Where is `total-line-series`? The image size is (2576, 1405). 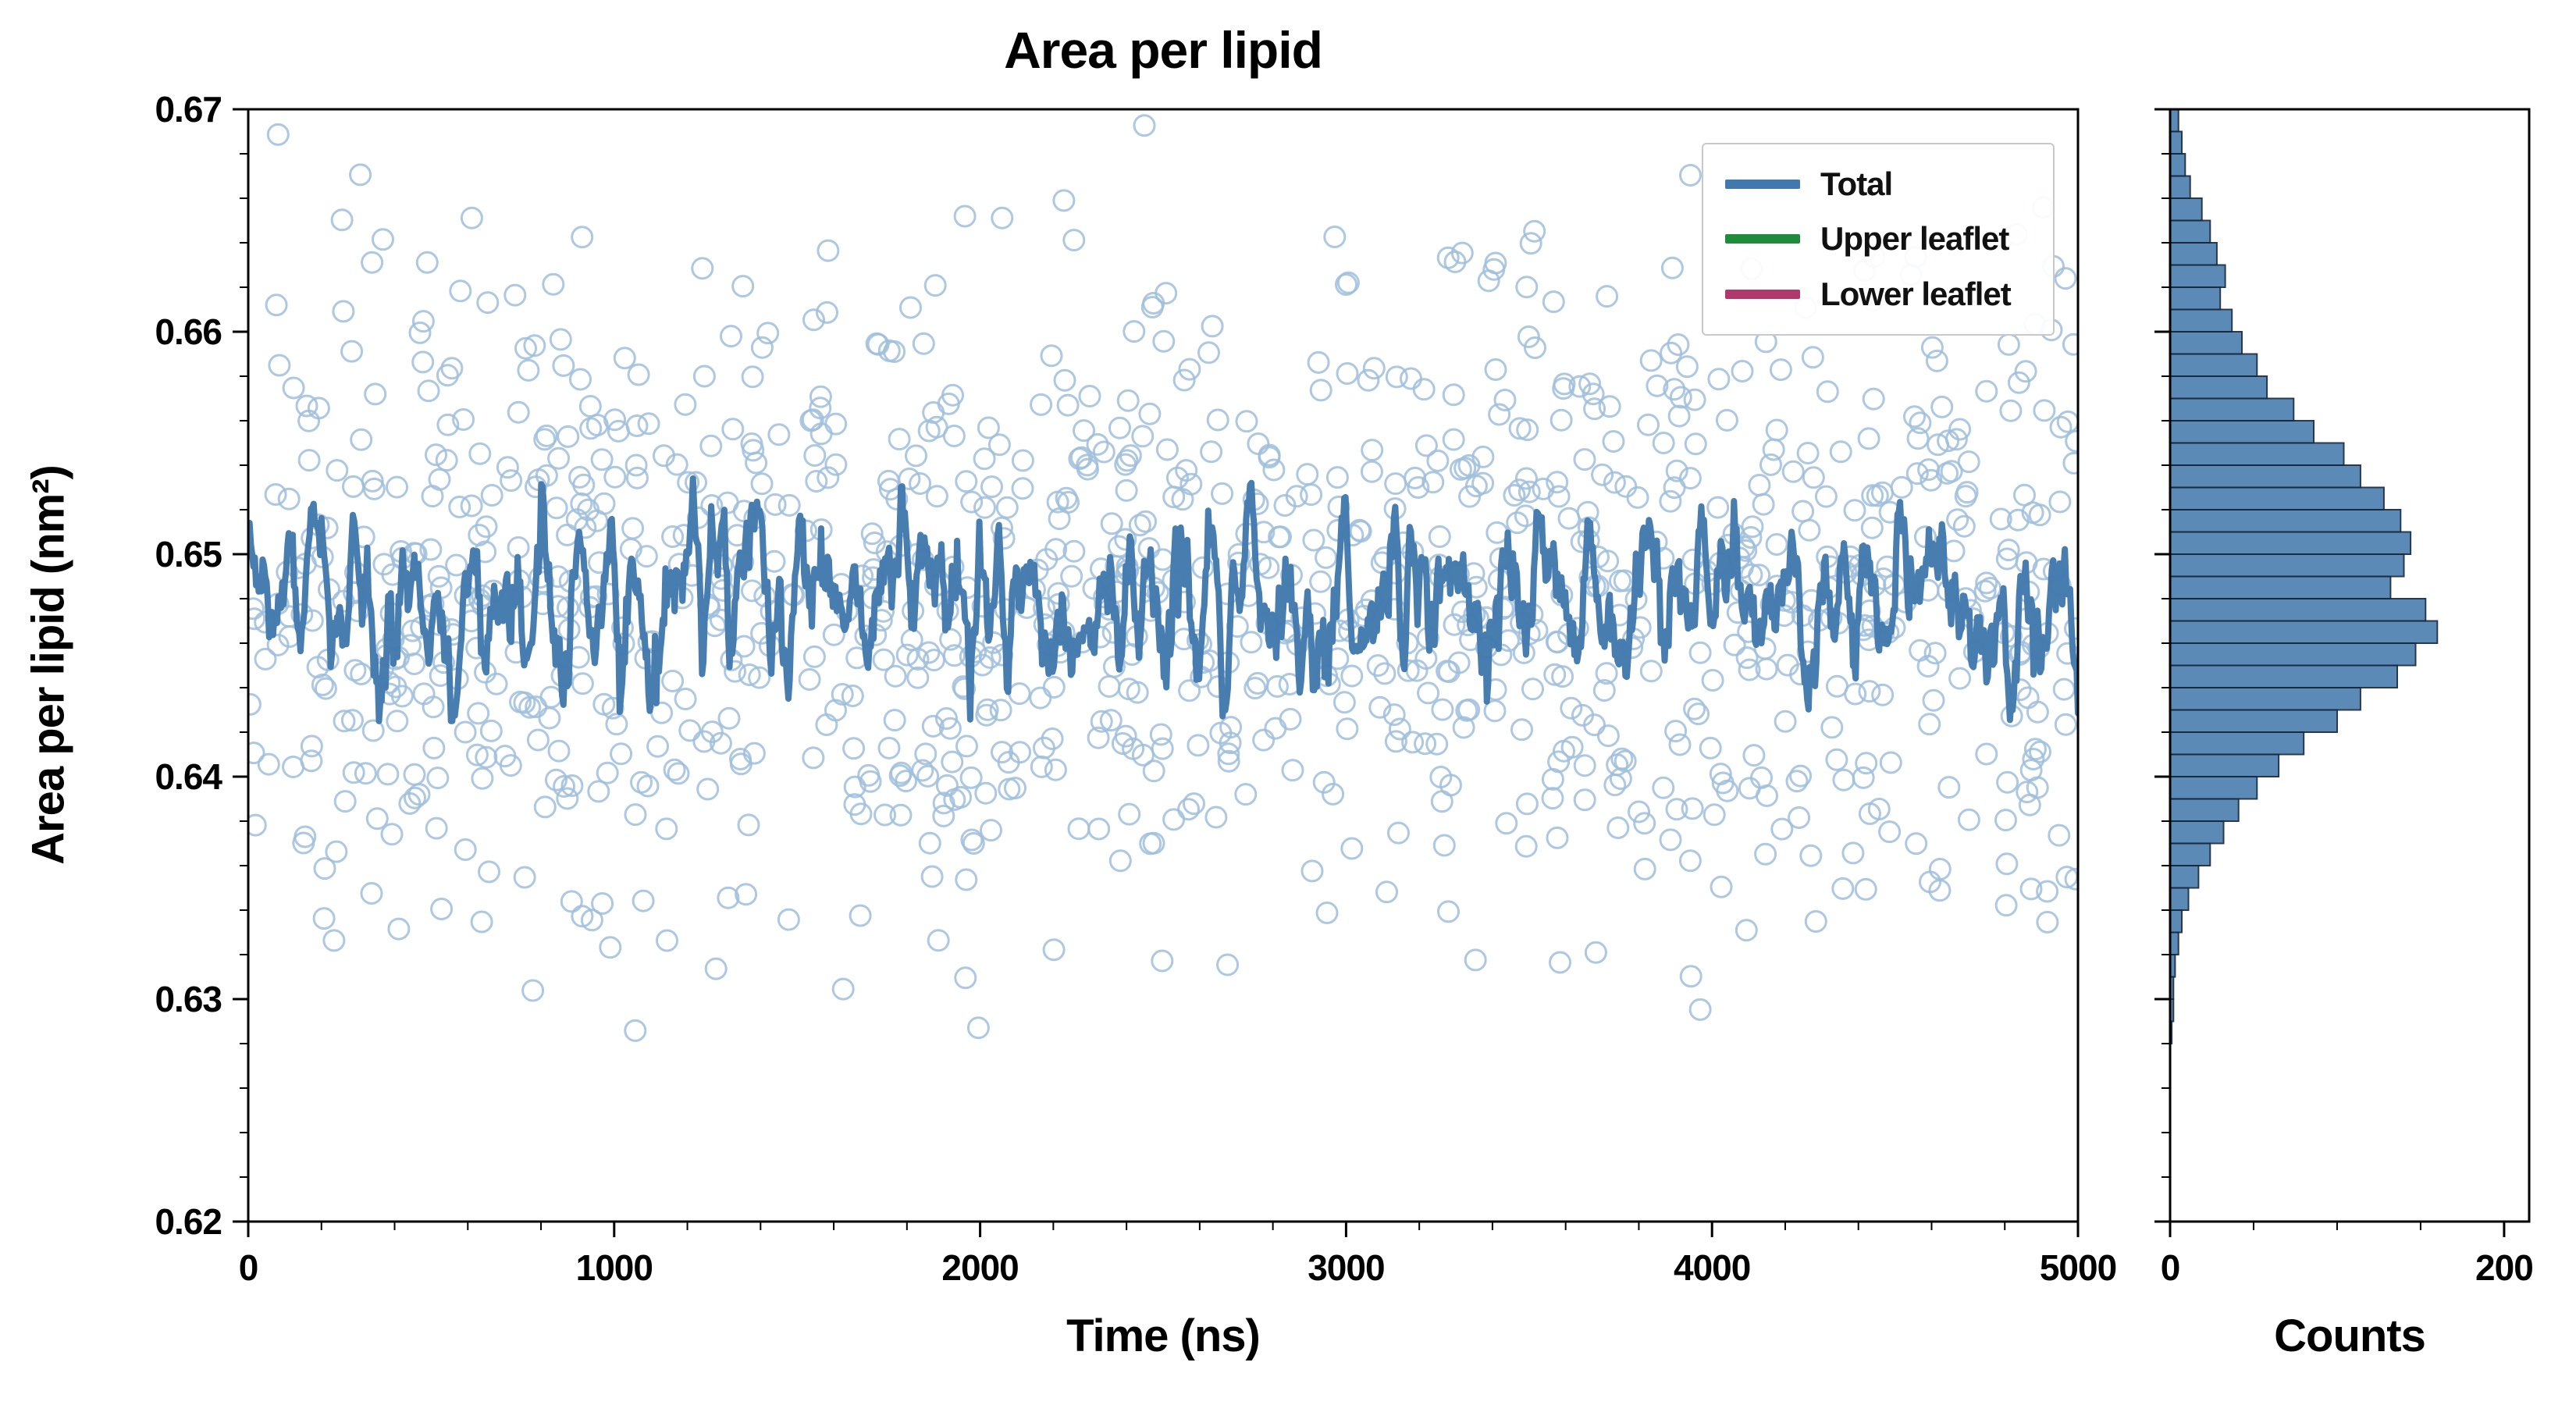 total-line-series is located at coordinates (1163, 600).